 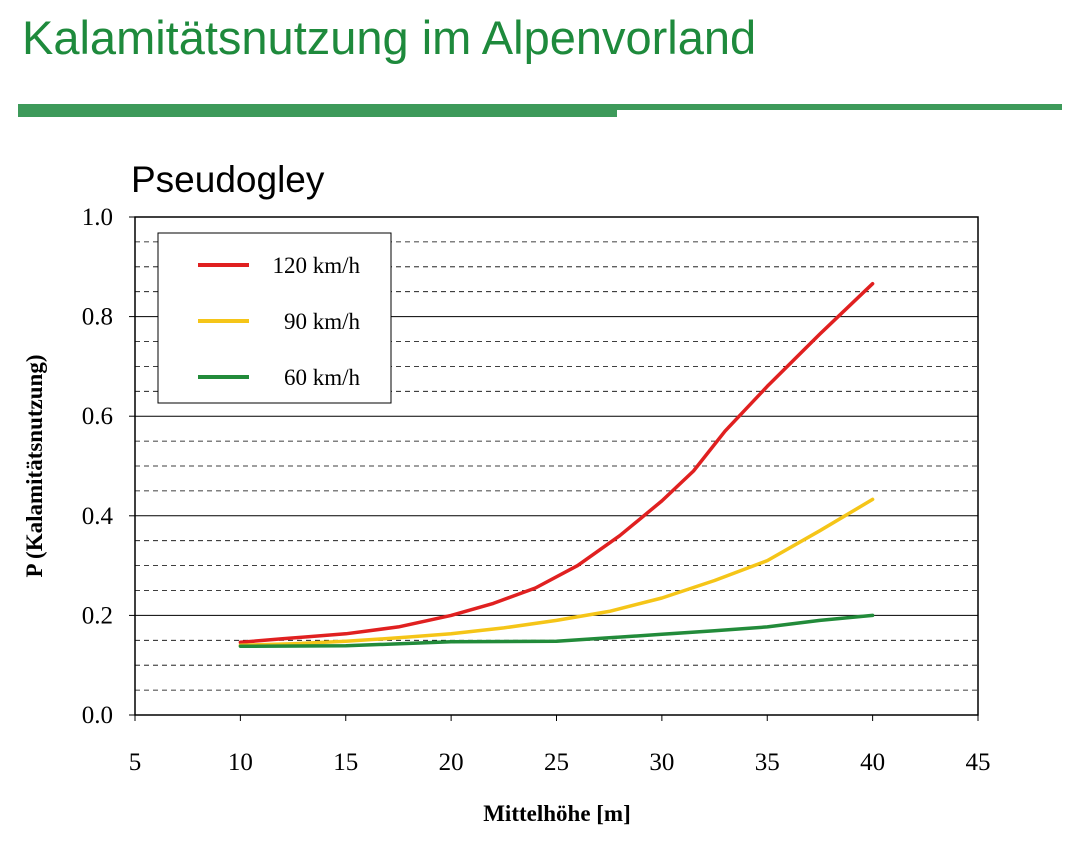 I want to click on y-axis-ticks: 0.0 0.2 0.4 0.6 0.8 1.0, so click(x=108, y=466).